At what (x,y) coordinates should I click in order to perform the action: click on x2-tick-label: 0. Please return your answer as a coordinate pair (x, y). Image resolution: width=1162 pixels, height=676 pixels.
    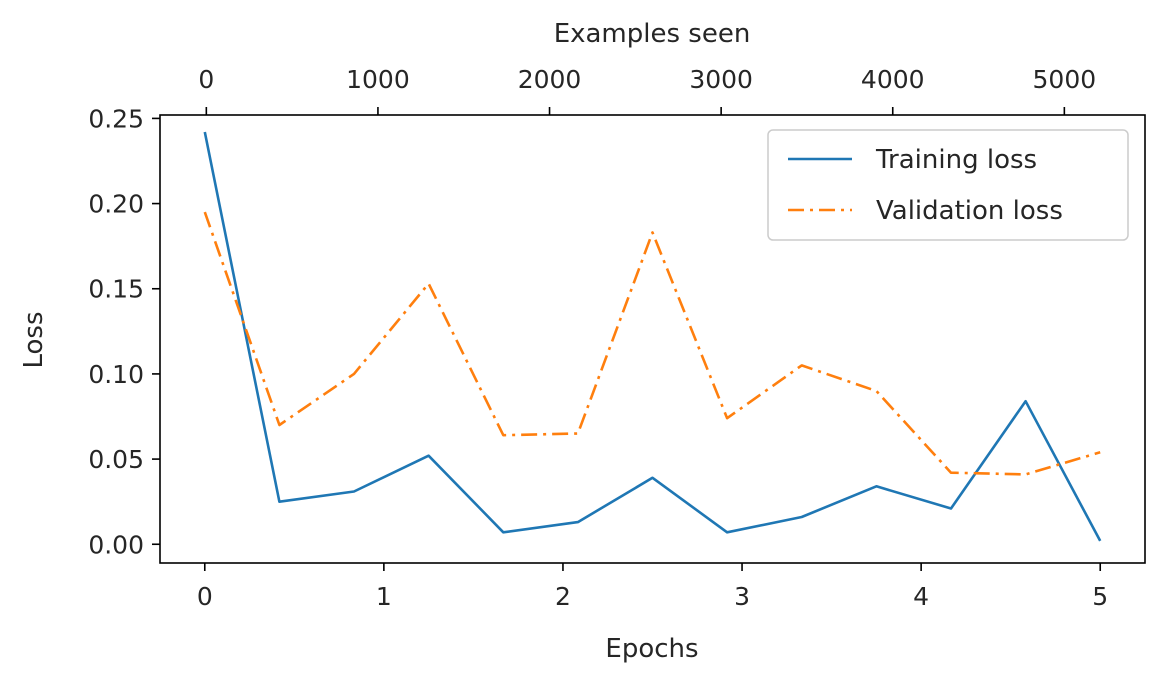
    Looking at the image, I should click on (206, 79).